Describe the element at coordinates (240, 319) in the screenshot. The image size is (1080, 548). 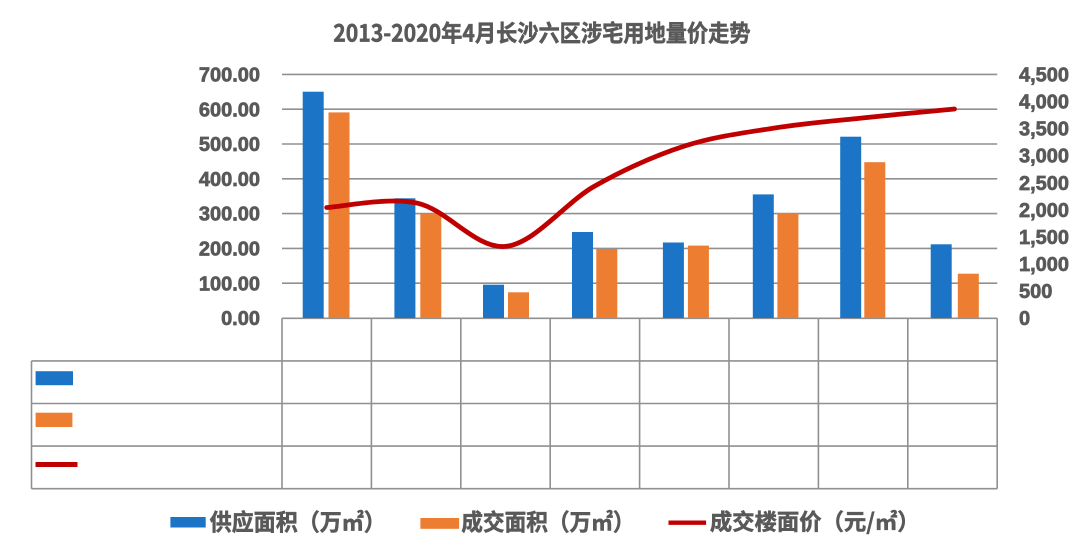
I see `svg-text: 0.00` at that location.